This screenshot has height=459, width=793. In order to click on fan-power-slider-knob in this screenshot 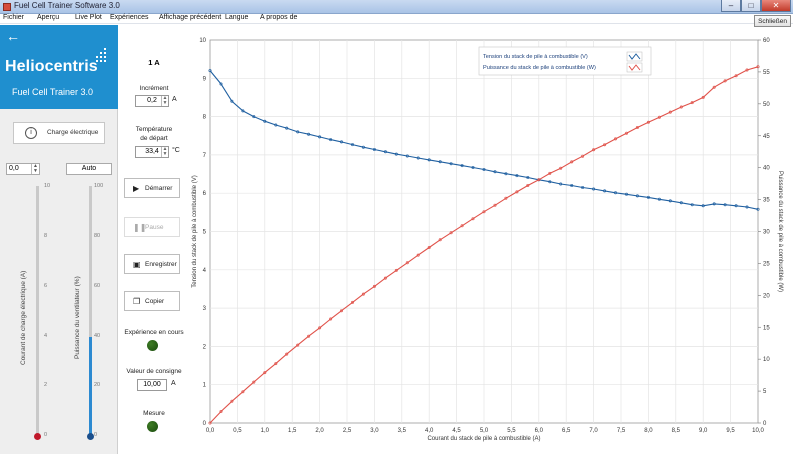, I will do `click(90, 436)`.